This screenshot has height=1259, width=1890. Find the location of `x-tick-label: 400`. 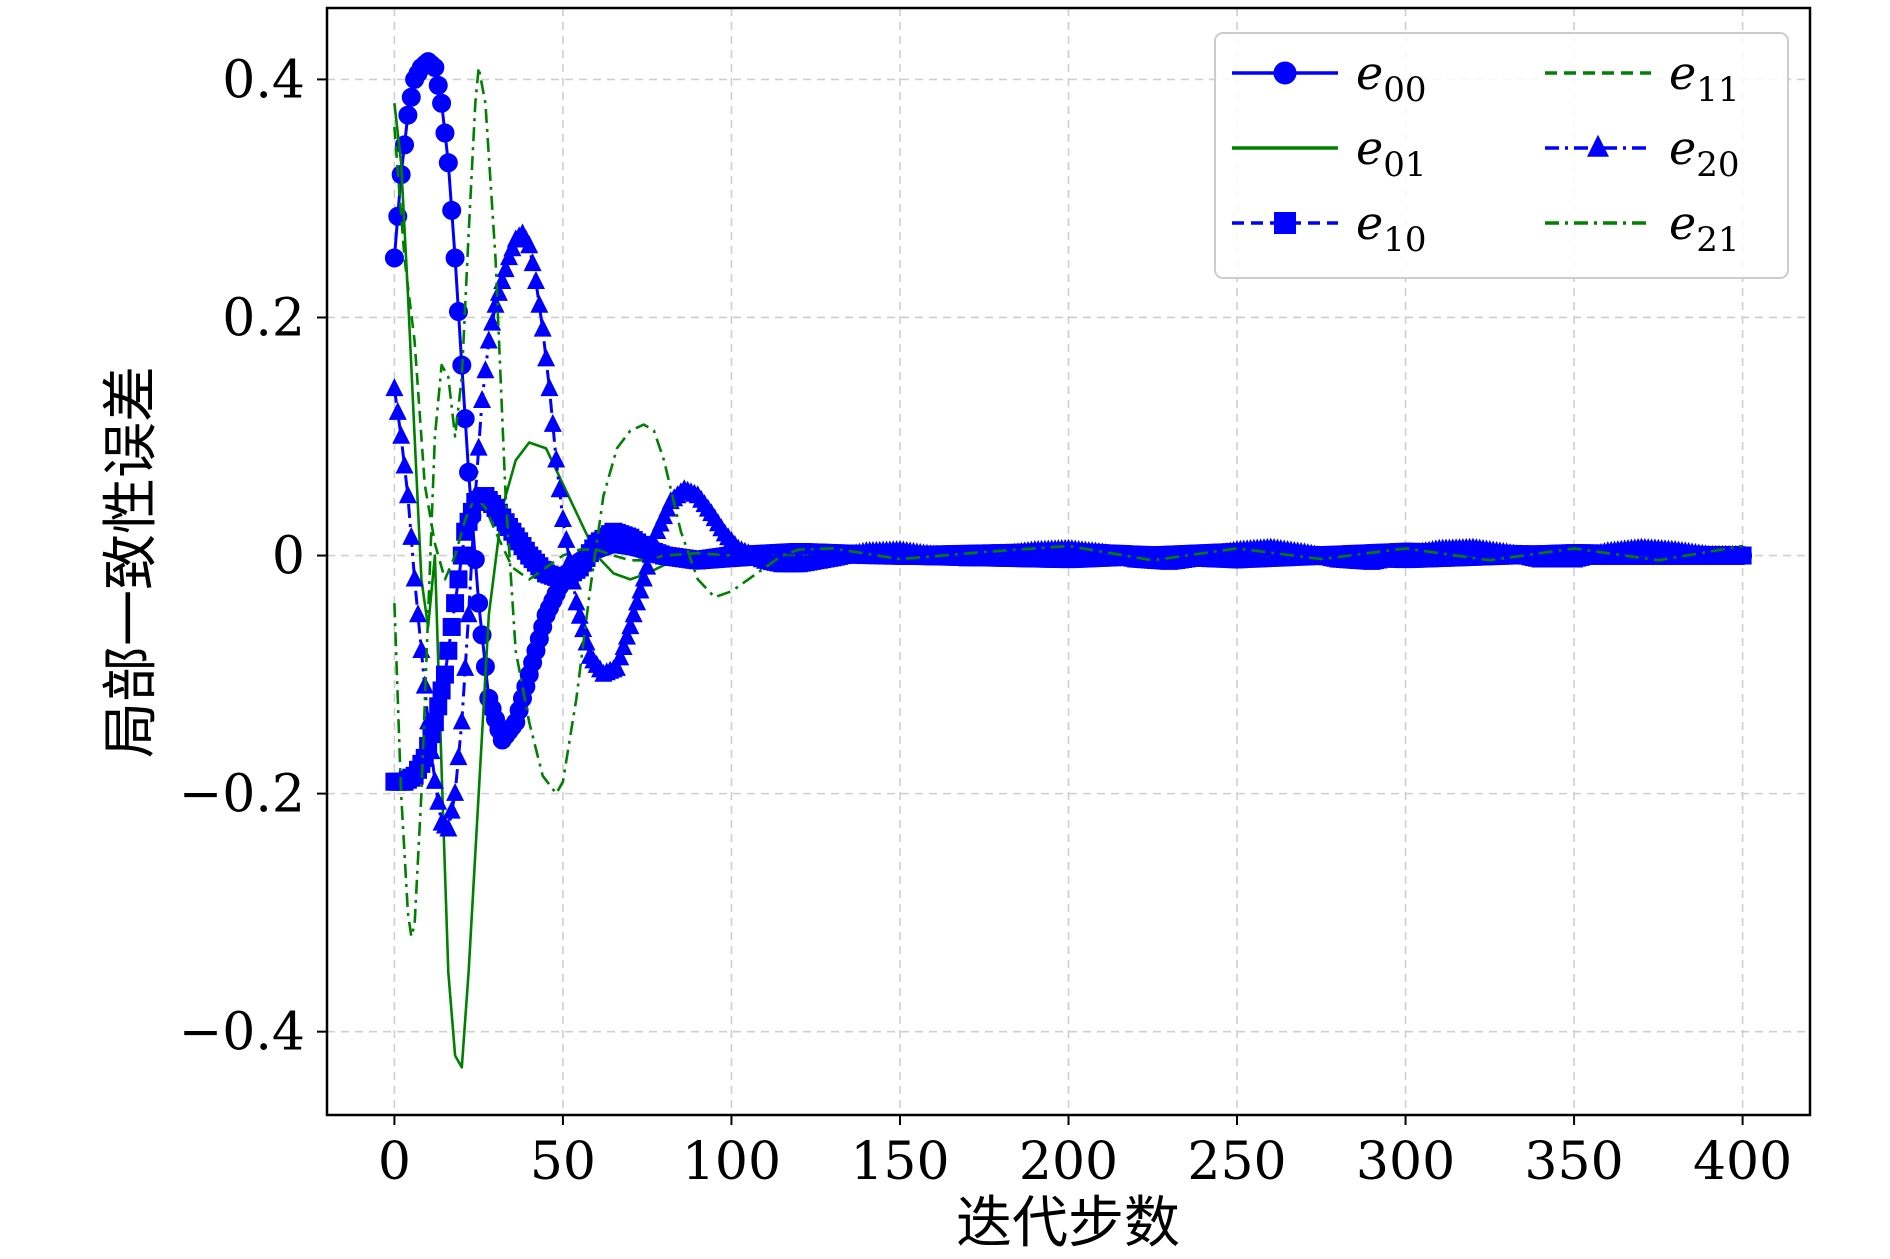

x-tick-label: 400 is located at coordinates (1742, 1162).